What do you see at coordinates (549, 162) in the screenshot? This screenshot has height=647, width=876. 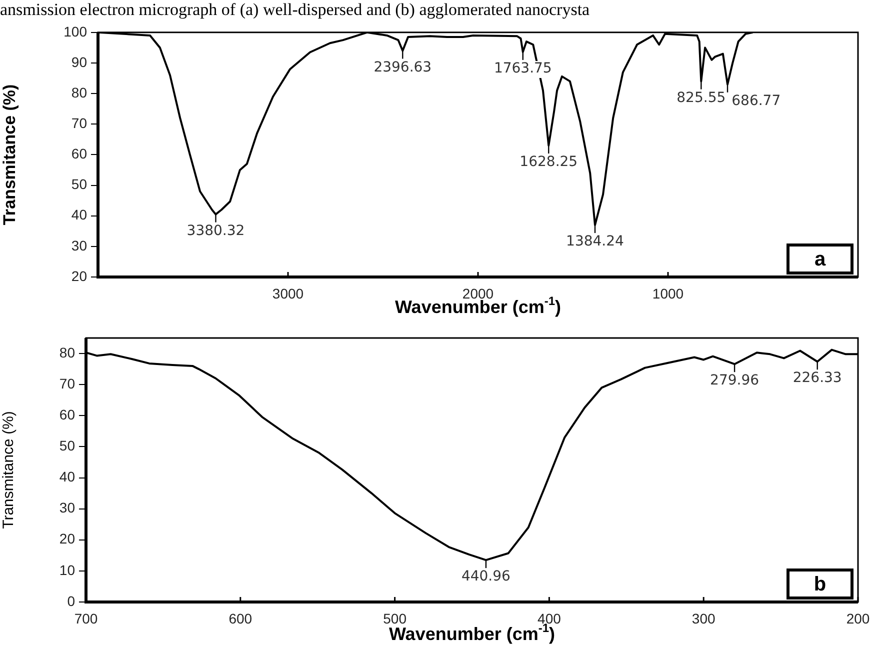 I see `annotation: 1628.25` at bounding box center [549, 162].